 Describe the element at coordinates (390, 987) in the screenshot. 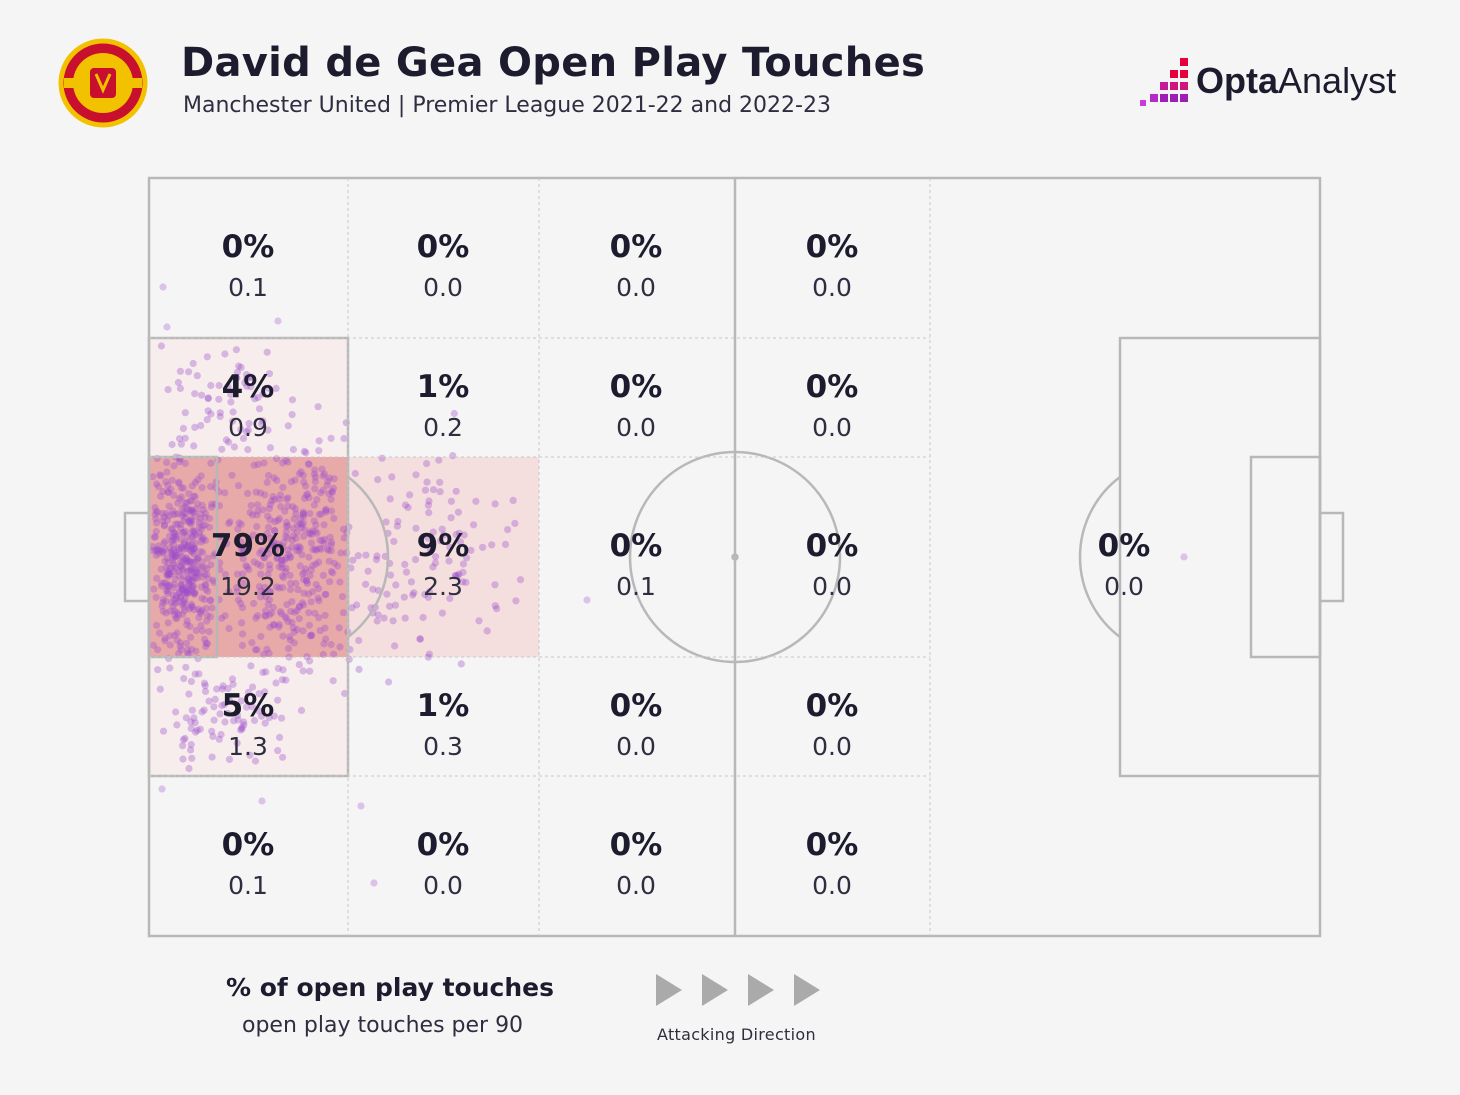

I see `legend-pct-label: % of open play touches` at that location.